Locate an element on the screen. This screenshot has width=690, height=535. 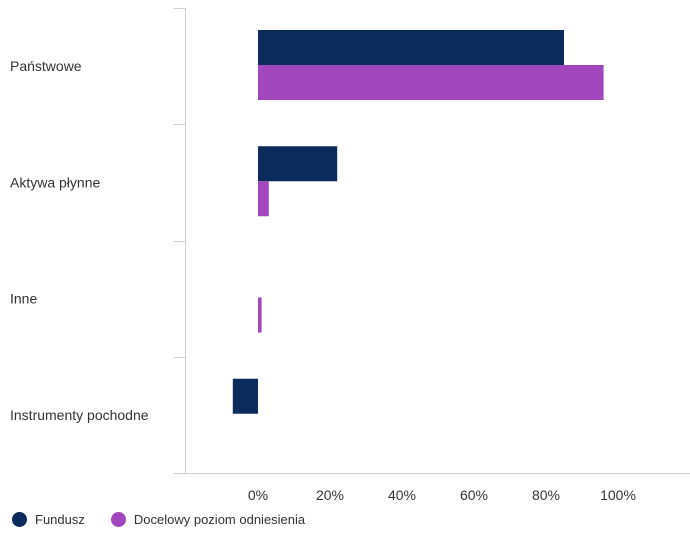
x-tick-label: 60% is located at coordinates (474, 495).